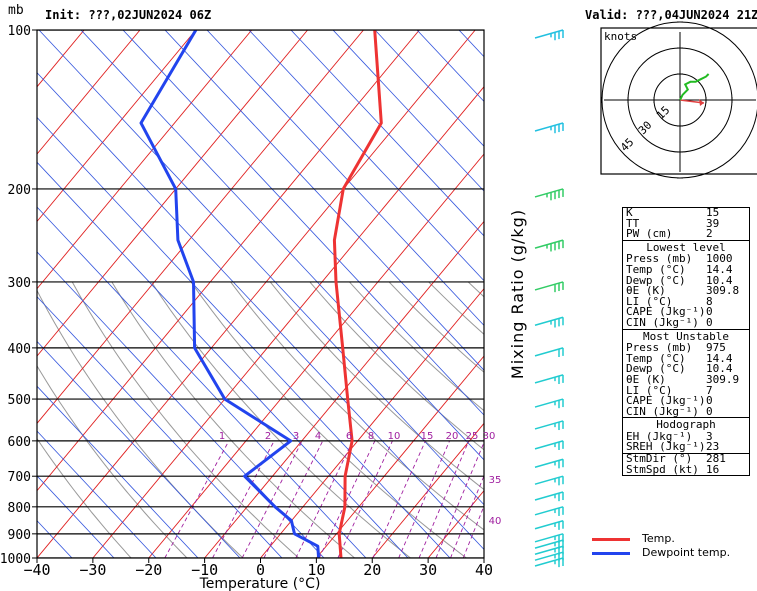 The height and width of the screenshot is (591, 757). I want to click on mixing-ratio-tick-label: 35, so click(495, 480).